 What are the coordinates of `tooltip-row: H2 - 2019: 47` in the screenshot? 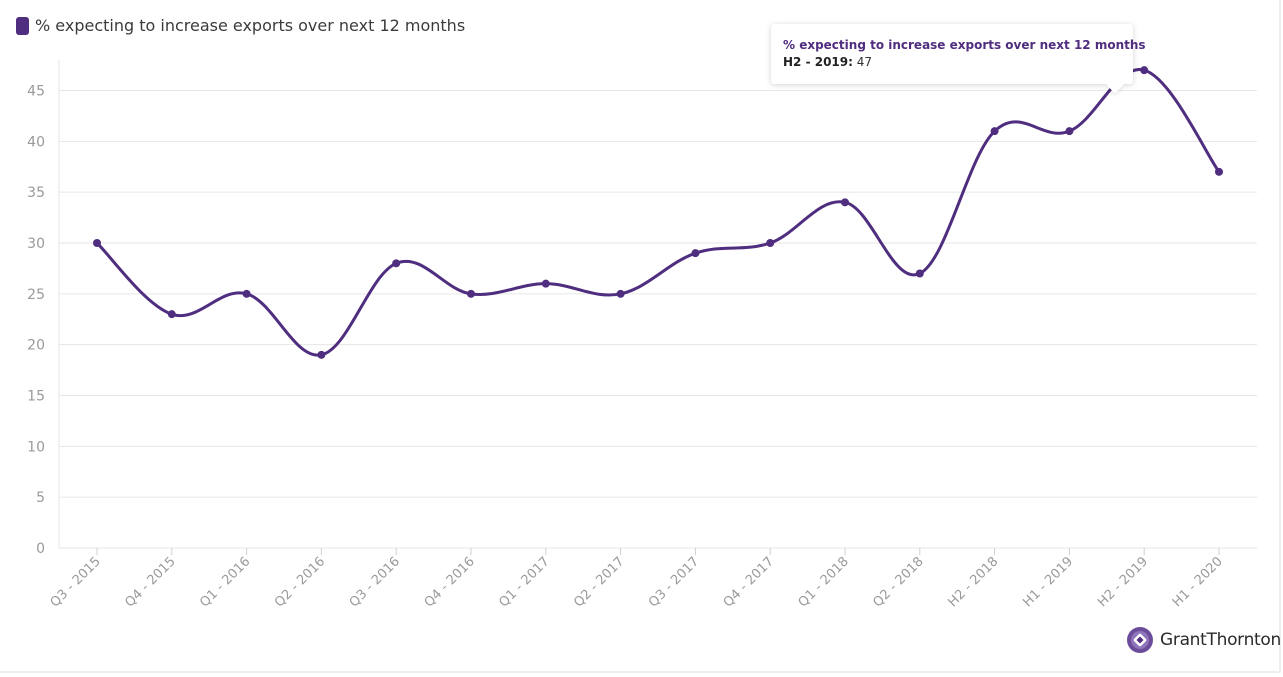 It's located at (952, 62).